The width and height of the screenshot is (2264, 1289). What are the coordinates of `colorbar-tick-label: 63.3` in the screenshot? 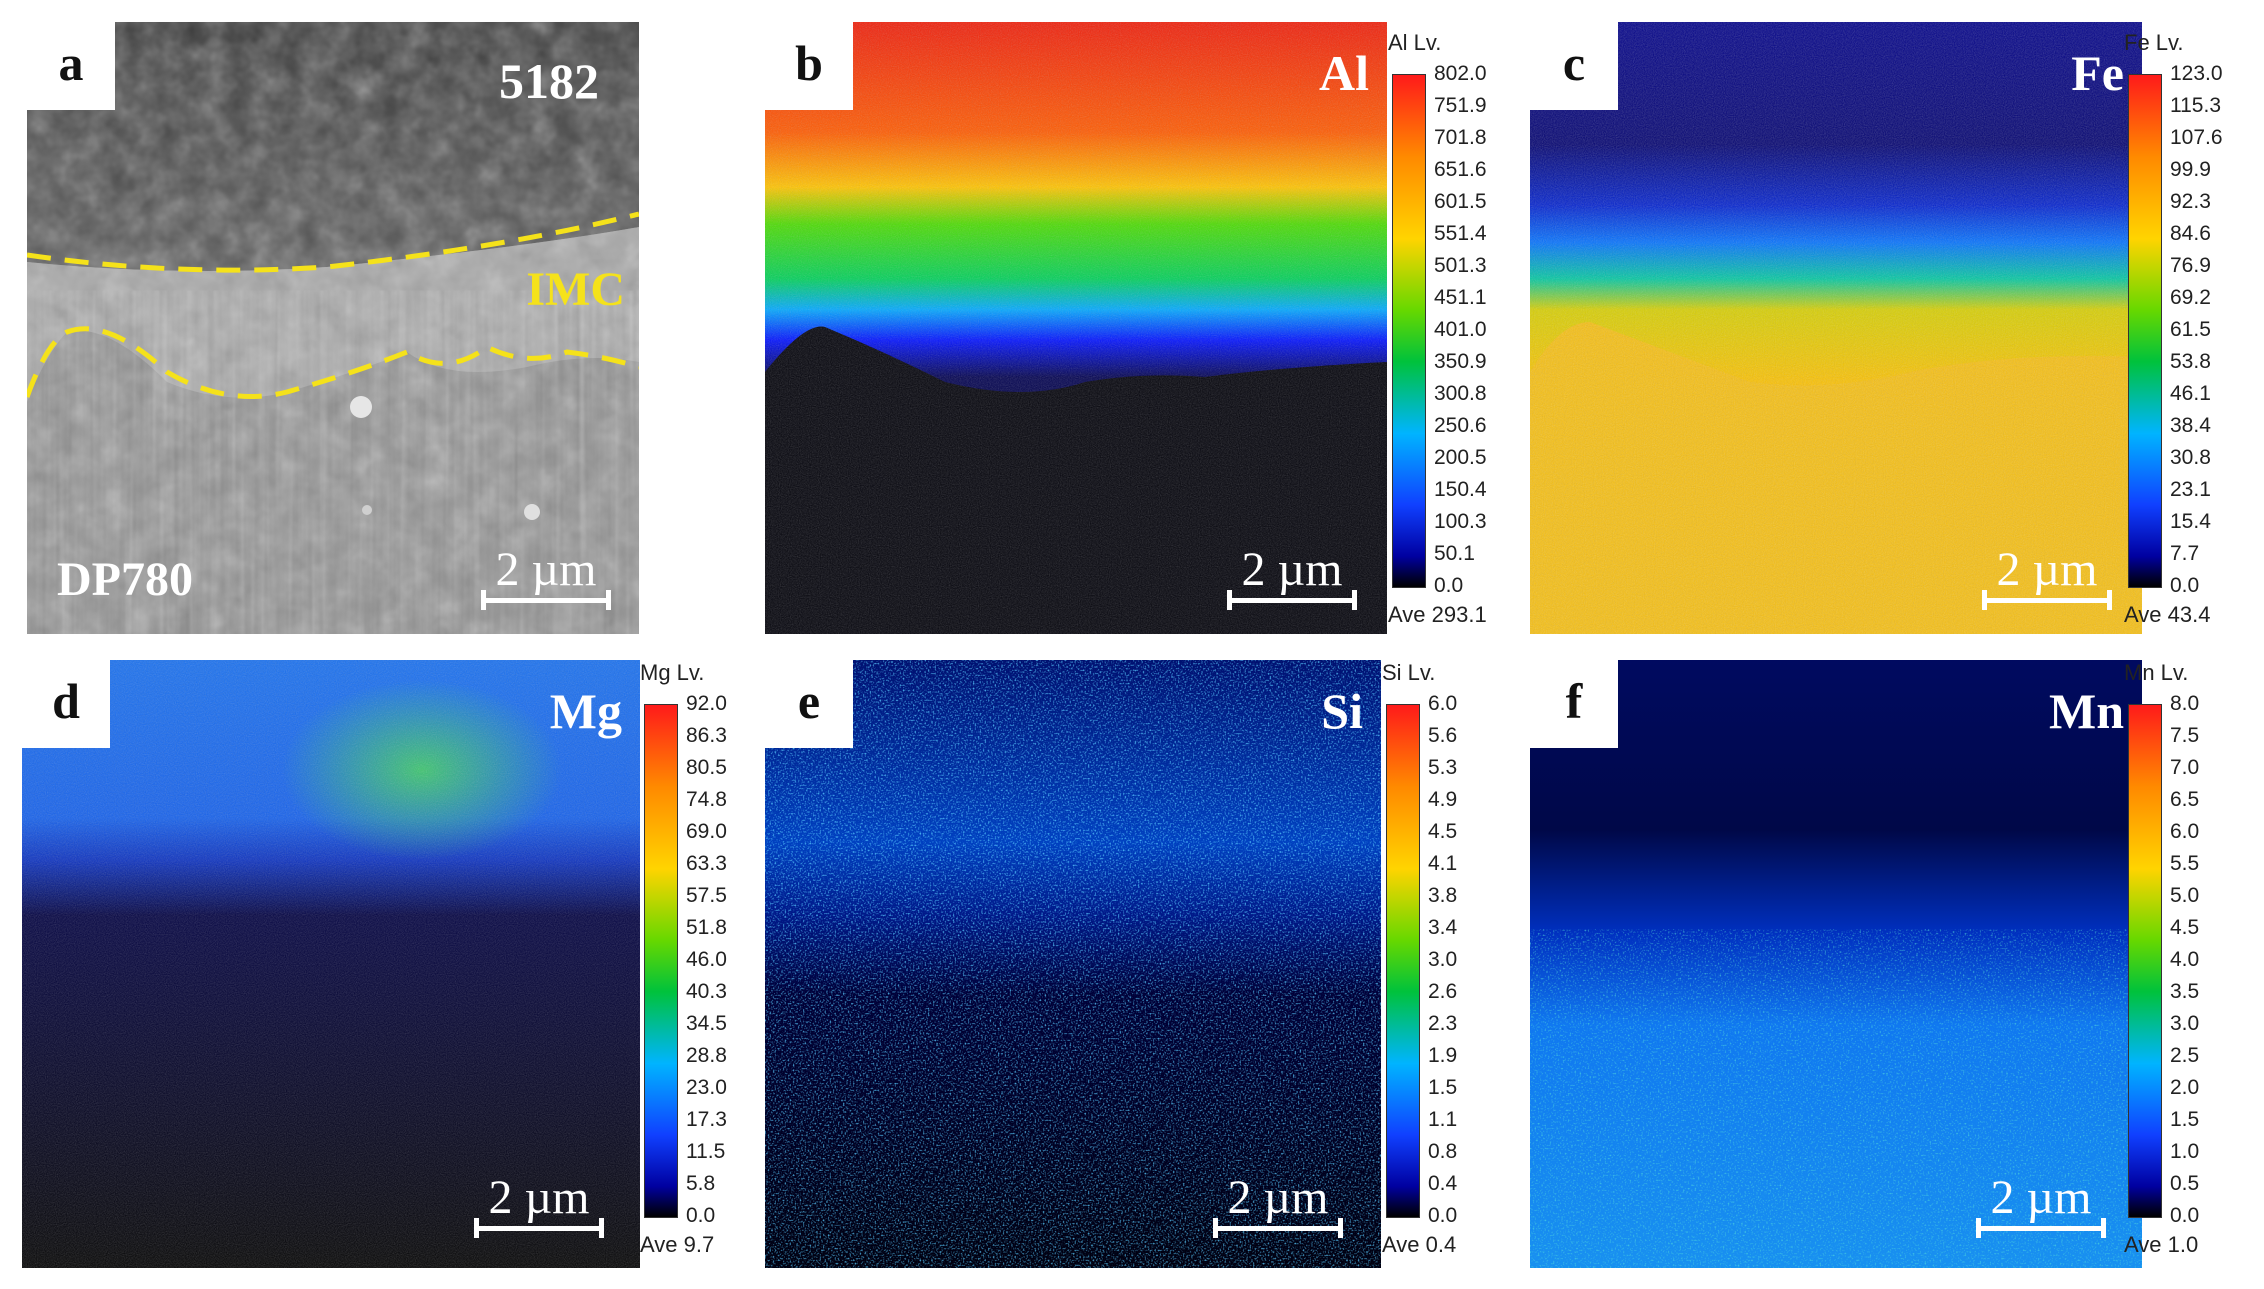 It's located at (706, 863).